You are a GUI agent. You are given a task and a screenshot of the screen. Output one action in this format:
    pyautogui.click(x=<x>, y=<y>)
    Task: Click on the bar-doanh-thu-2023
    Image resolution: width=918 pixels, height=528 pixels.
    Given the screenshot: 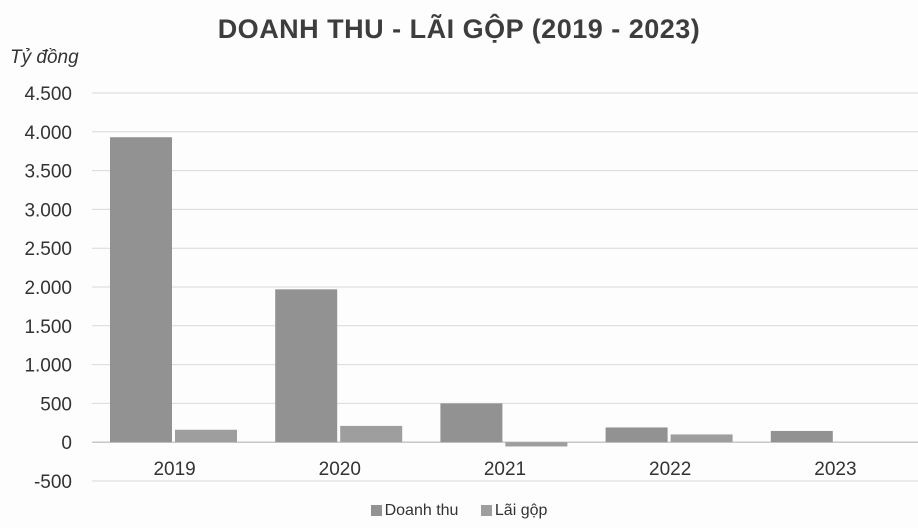 What is the action you would take?
    pyautogui.click(x=801, y=436)
    